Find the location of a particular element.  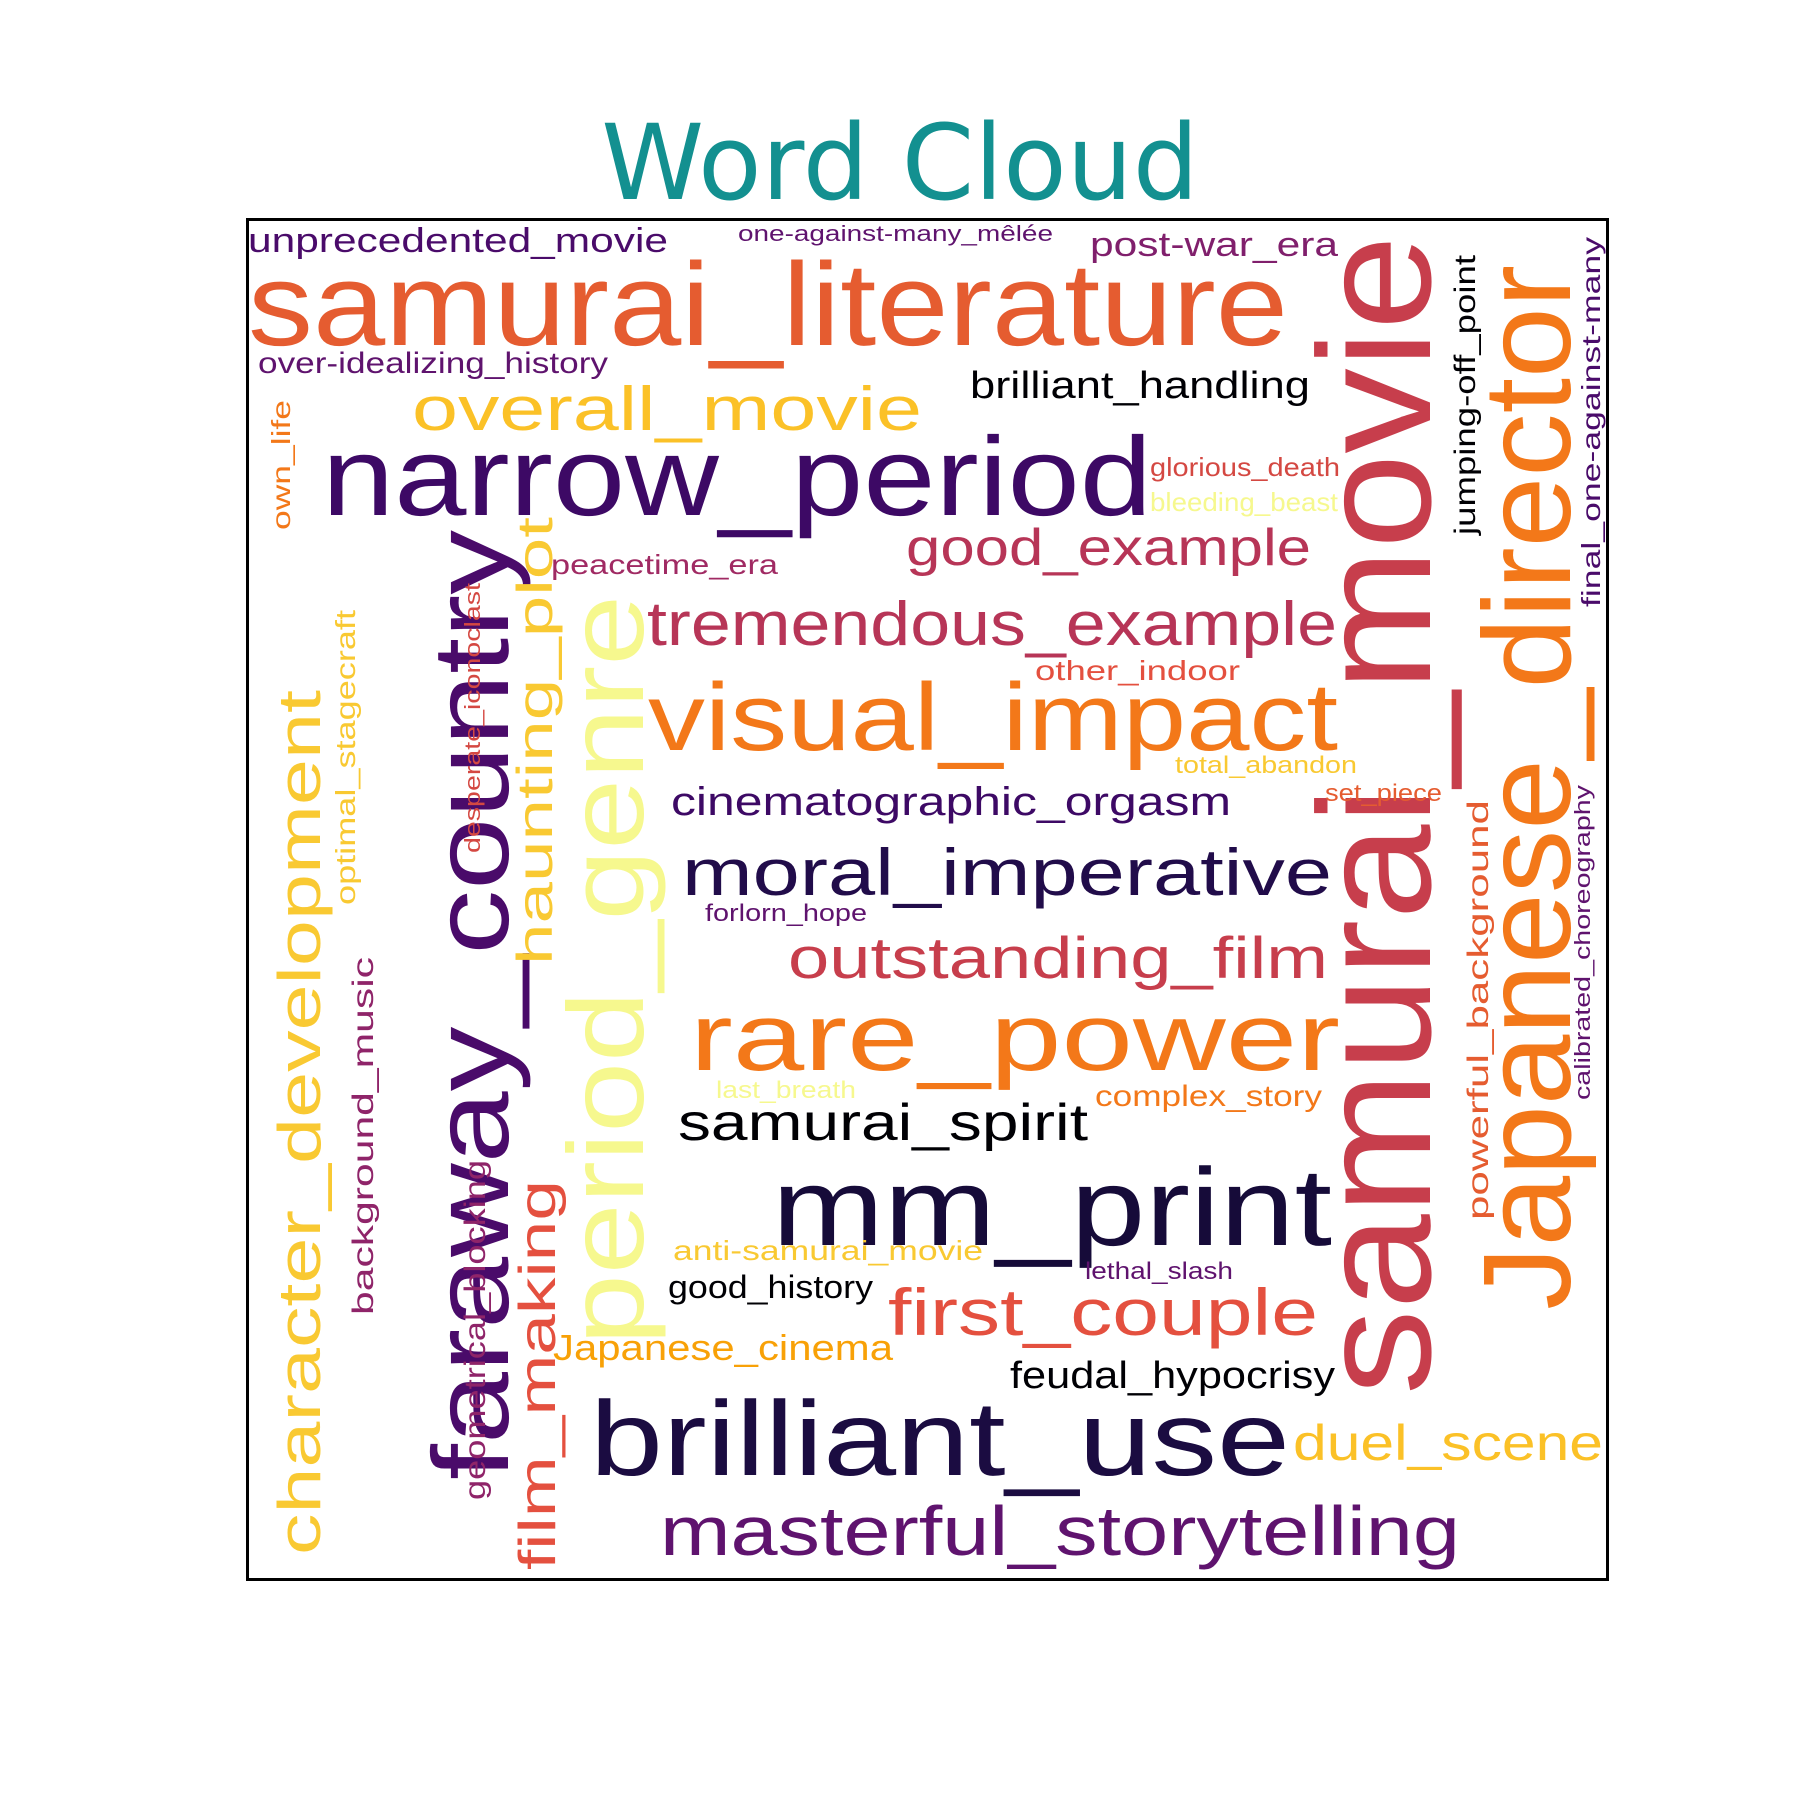

word-one-against-many-m-l-e: one-against-many_mêlée is located at coordinates (895, 233).